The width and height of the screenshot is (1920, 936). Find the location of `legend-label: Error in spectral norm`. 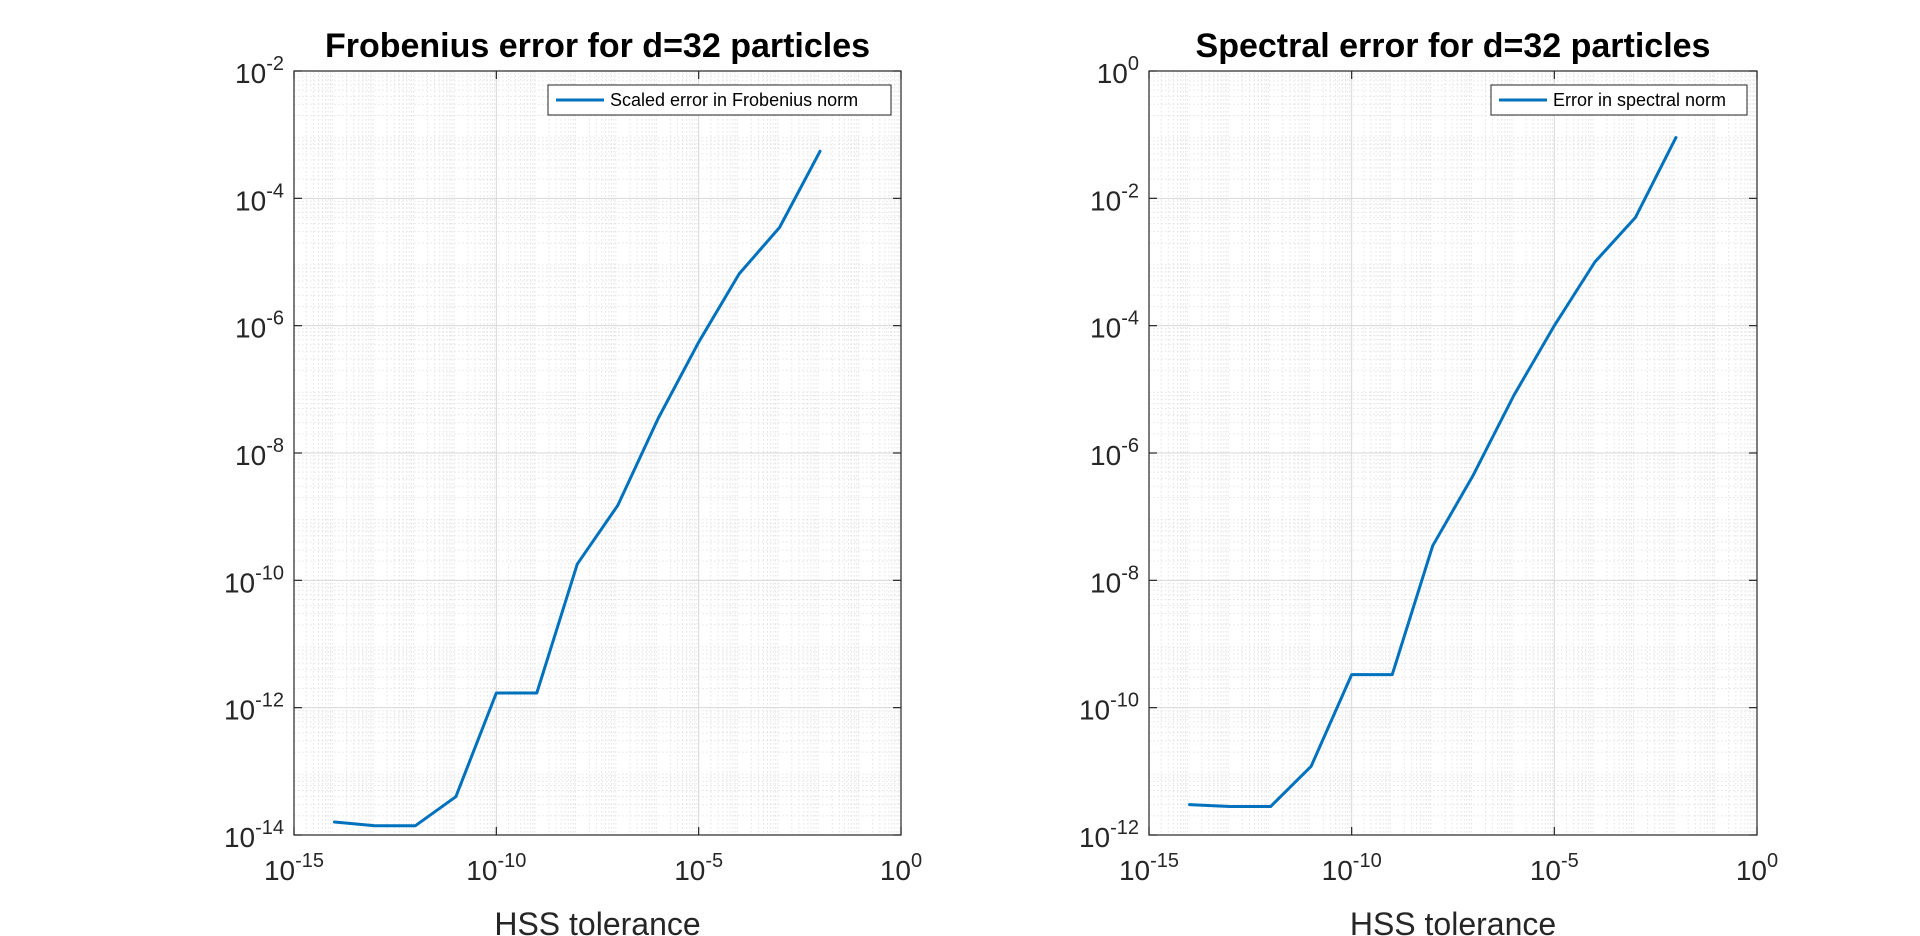

legend-label: Error in spectral norm is located at coordinates (1639, 100).